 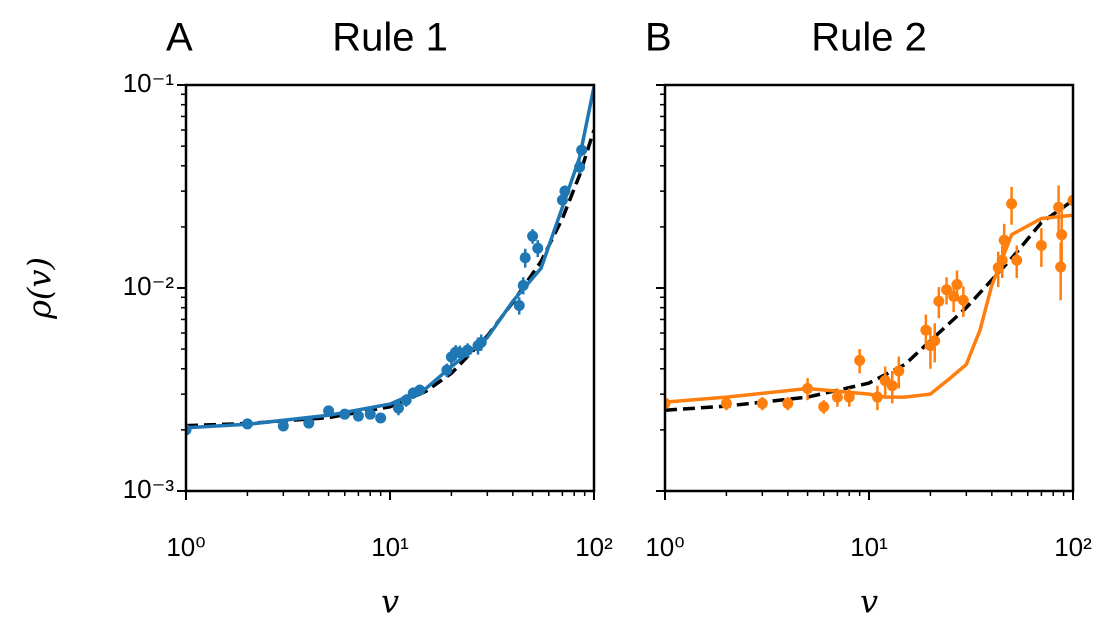 What do you see at coordinates (658, 38) in the screenshot?
I see `panel-label: B` at bounding box center [658, 38].